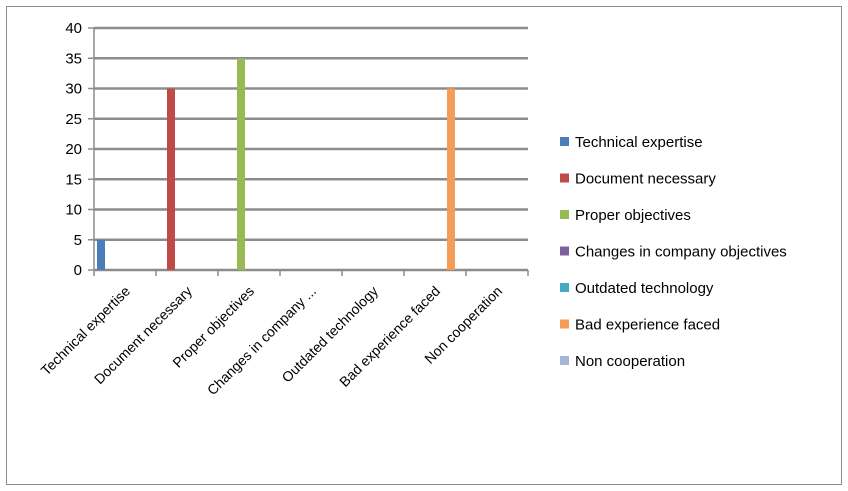 The width and height of the screenshot is (848, 491). Describe the element at coordinates (630, 361) in the screenshot. I see `legend-label: Non cooperation` at that location.